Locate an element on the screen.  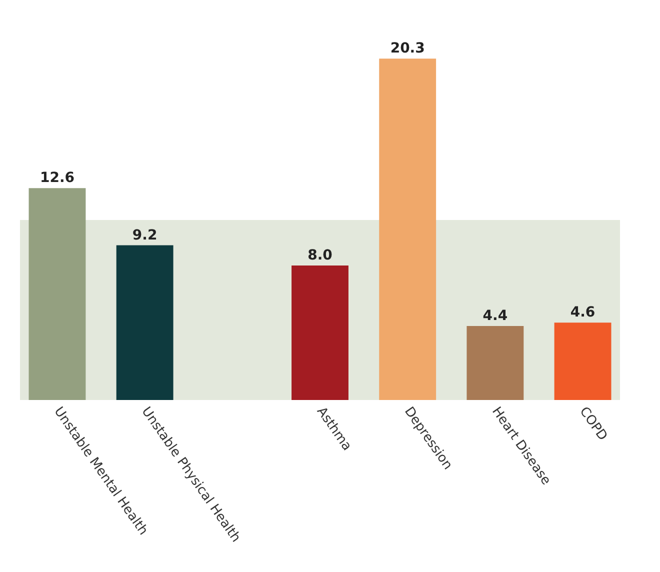
data-label: 8.0 is located at coordinates (320, 255).